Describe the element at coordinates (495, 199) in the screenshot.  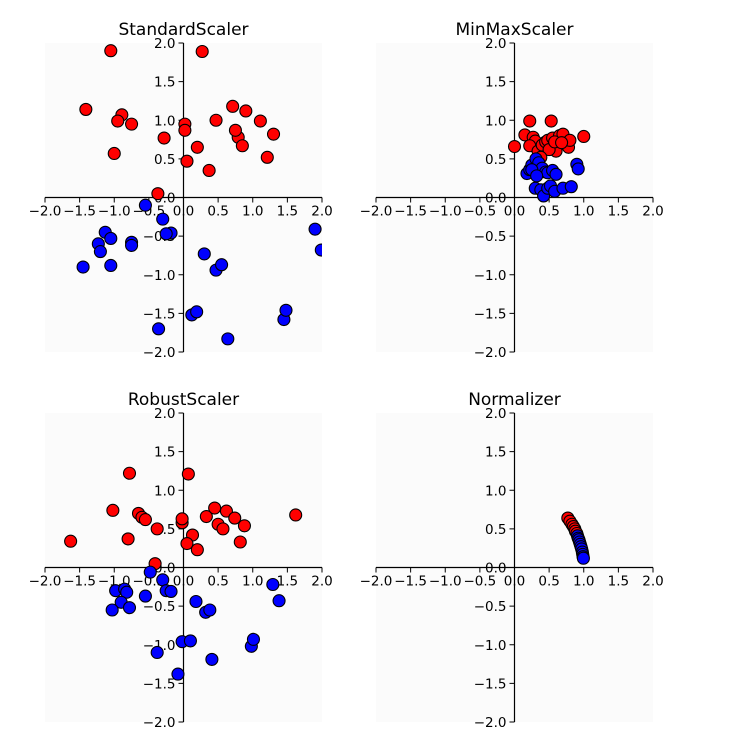
I see `y-tick-label: 0.0` at that location.